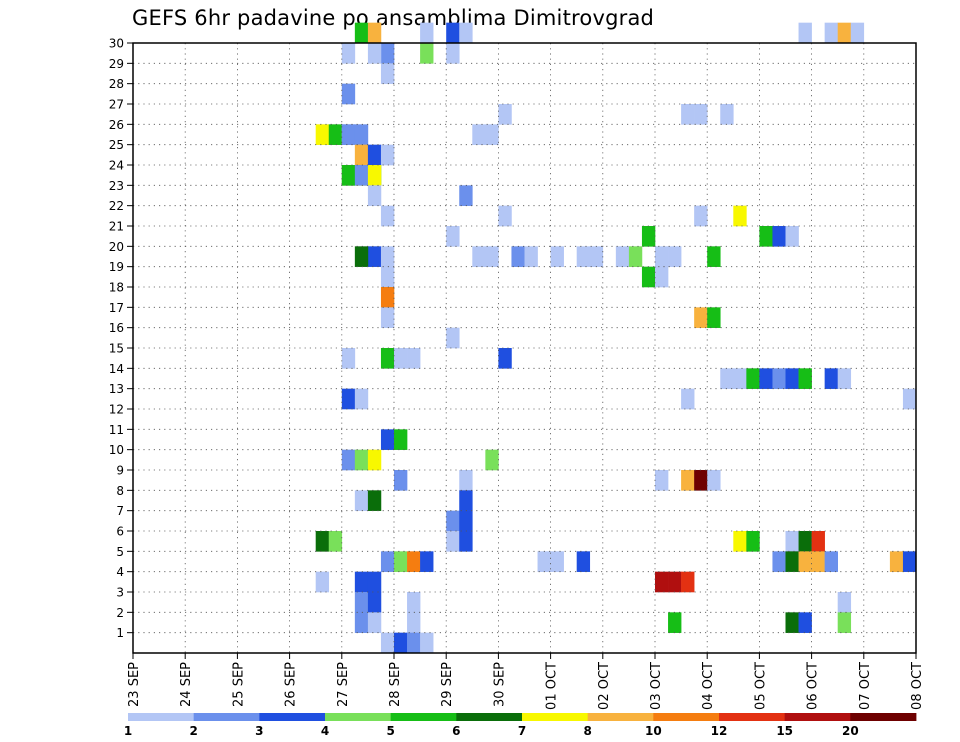 The width and height of the screenshot is (960, 742). What do you see at coordinates (604, 686) in the screenshot?
I see `x-tick-label: 02 OCT` at bounding box center [604, 686].